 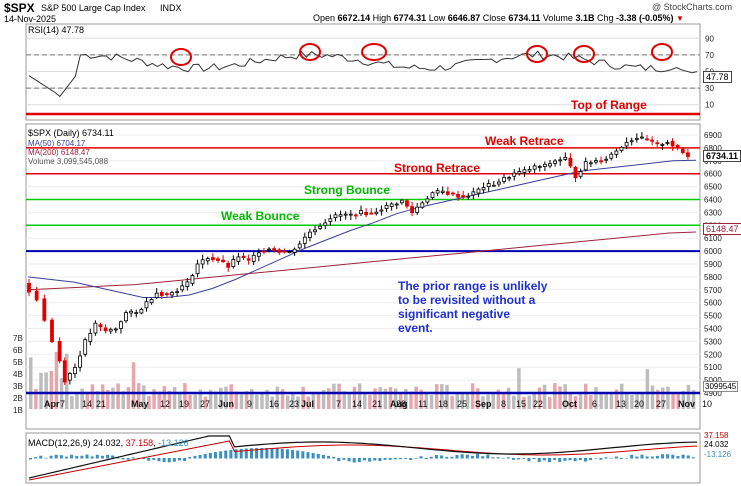 I want to click on low-label: Low, so click(x=437, y=18).